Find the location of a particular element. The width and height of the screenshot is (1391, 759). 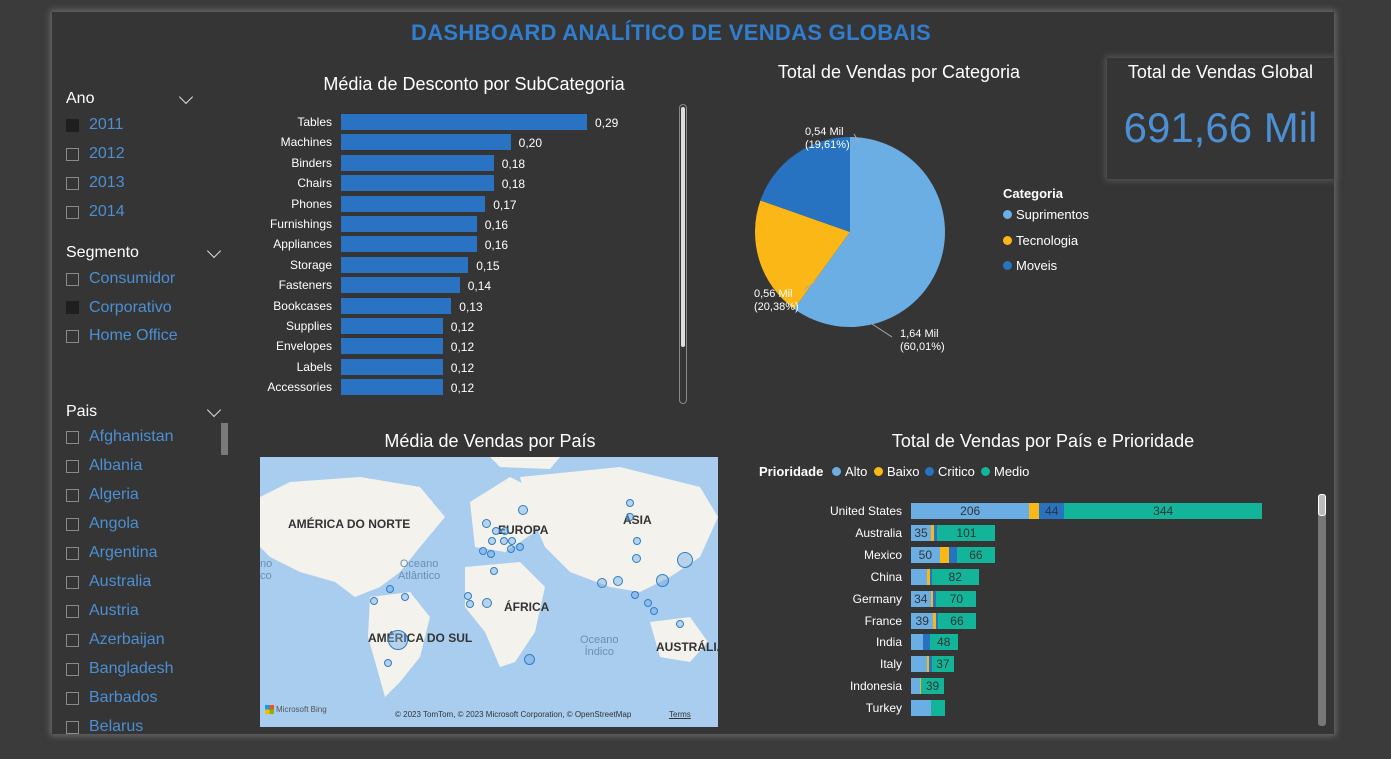

slicer-option: Austria is located at coordinates (102, 611).